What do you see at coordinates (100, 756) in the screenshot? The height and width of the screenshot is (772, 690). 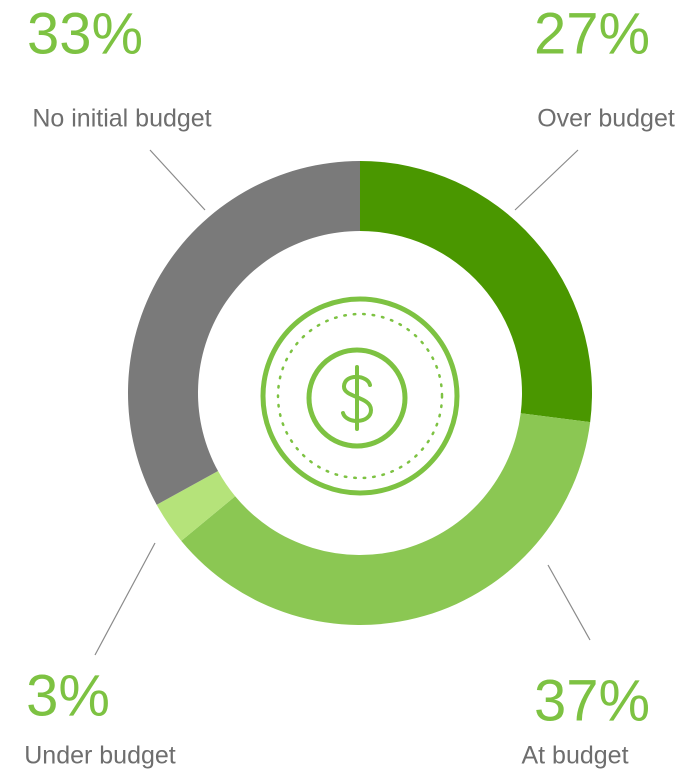 I see `category-label: Under budget` at bounding box center [100, 756].